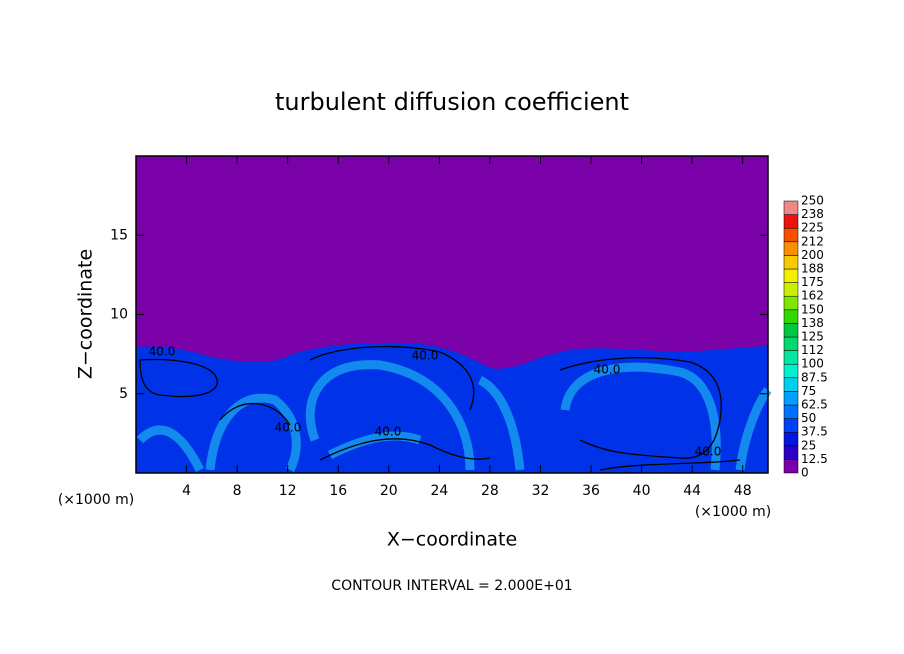  What do you see at coordinates (808, 391) in the screenshot?
I see `colorbar-label: 75` at bounding box center [808, 391].